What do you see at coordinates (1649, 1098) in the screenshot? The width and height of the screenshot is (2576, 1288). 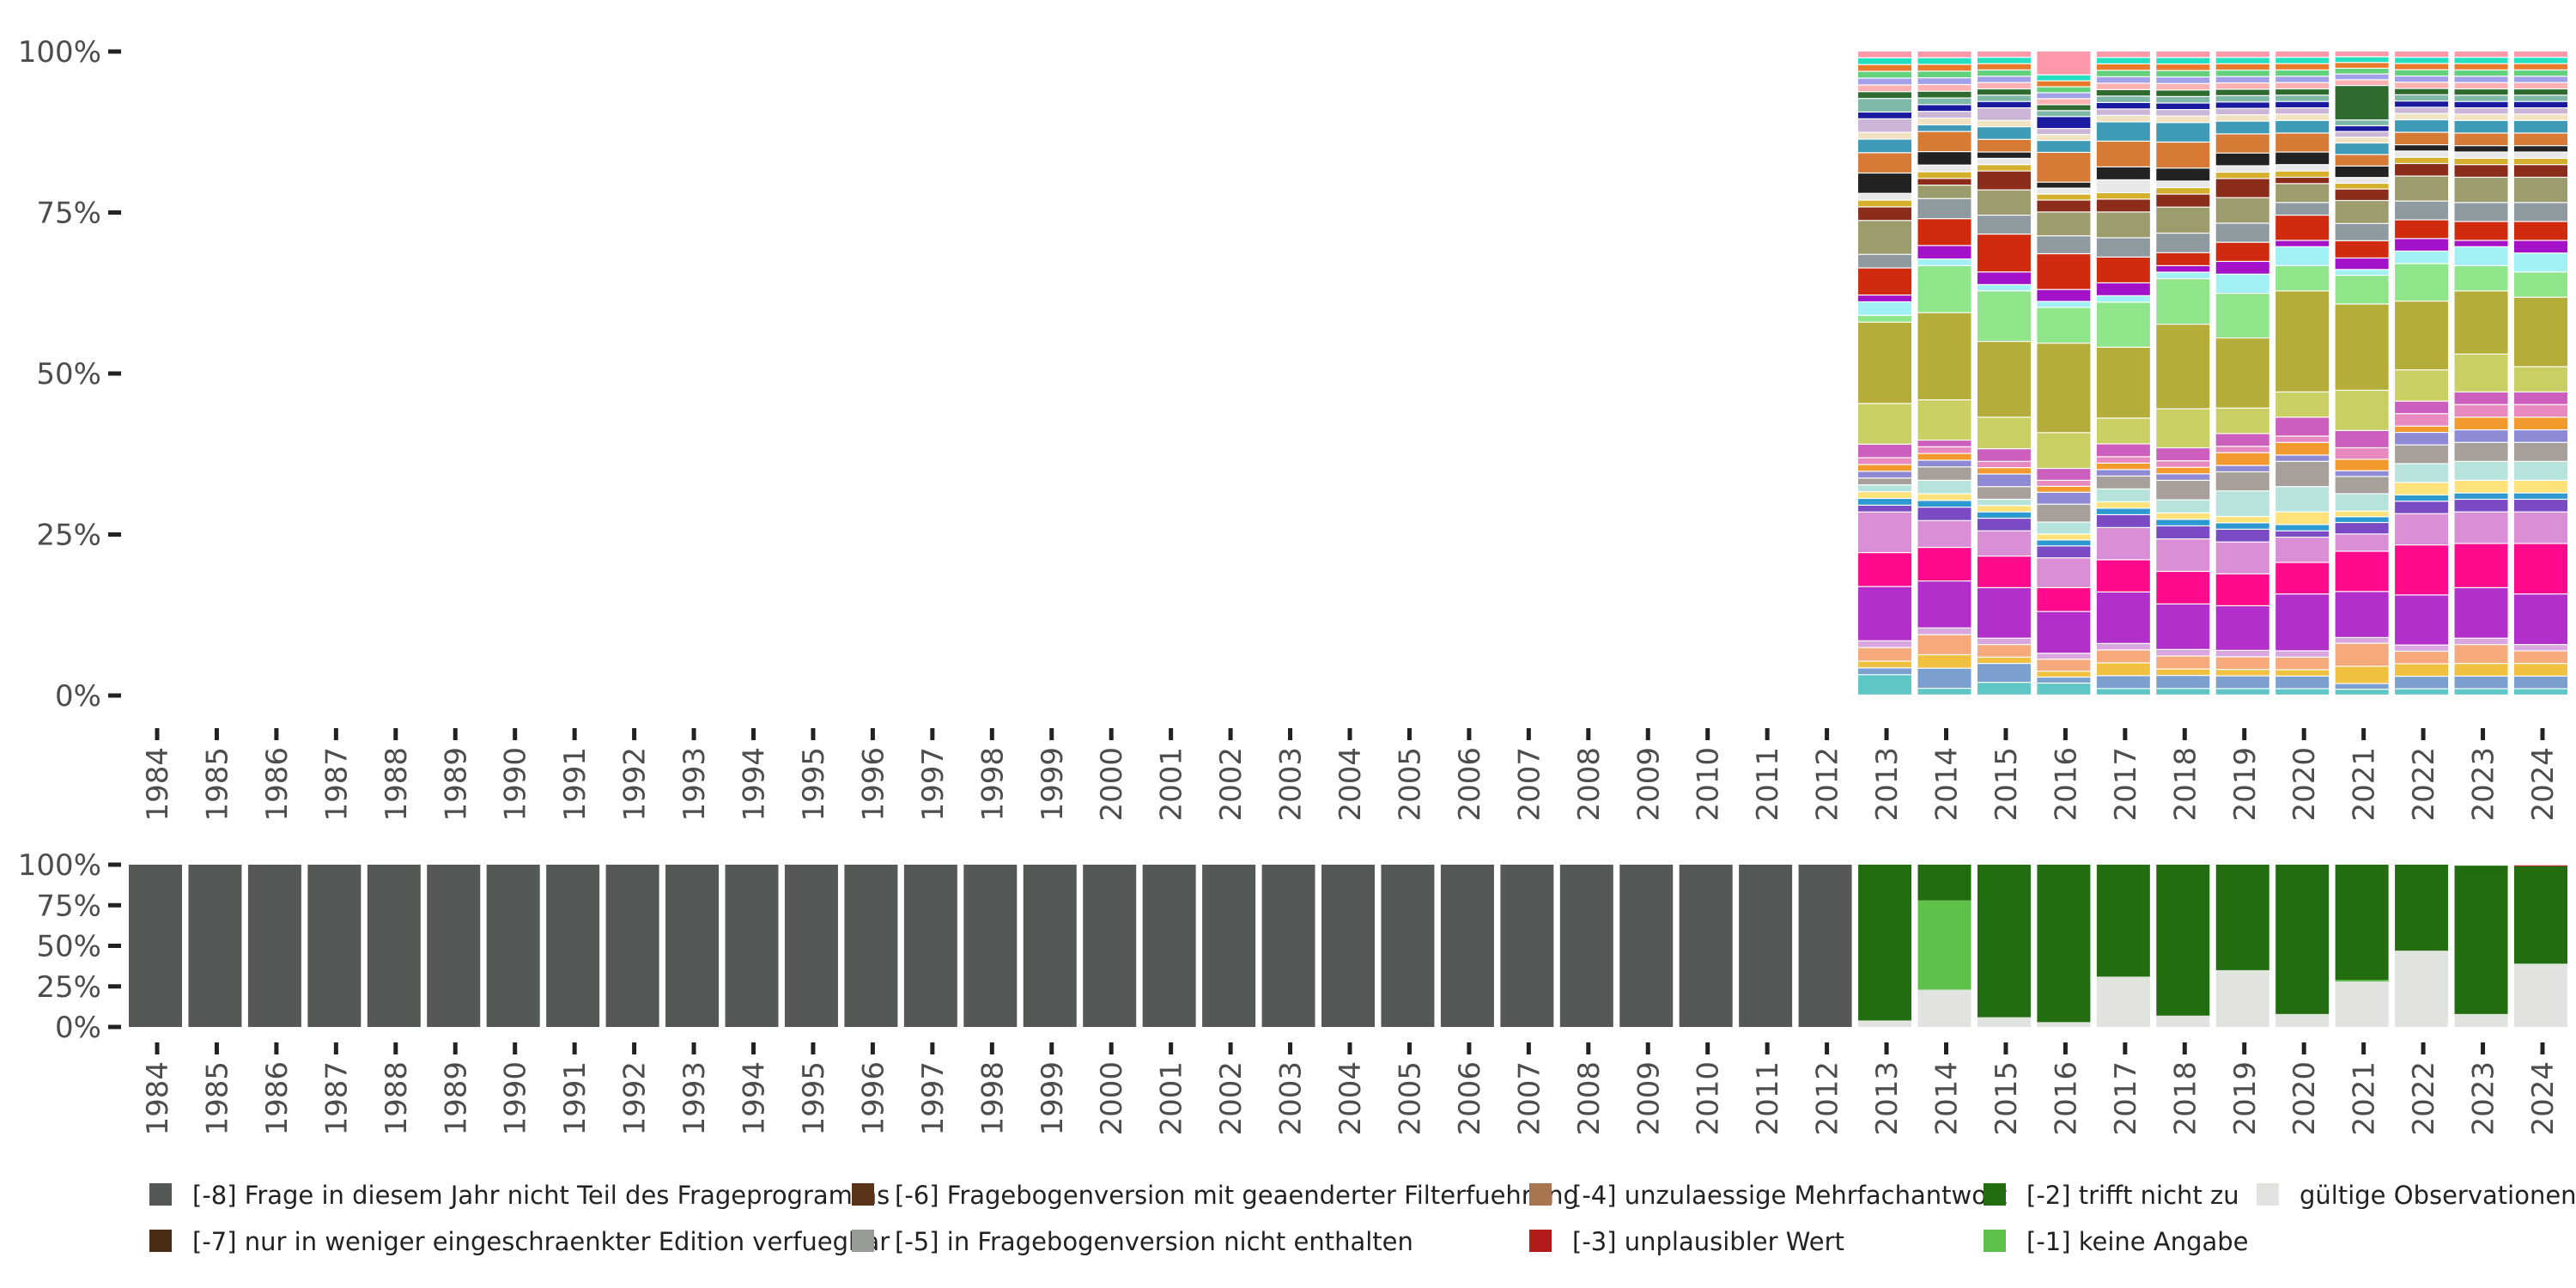 I see `bottom-x-tick-label: 2009` at bounding box center [1649, 1098].